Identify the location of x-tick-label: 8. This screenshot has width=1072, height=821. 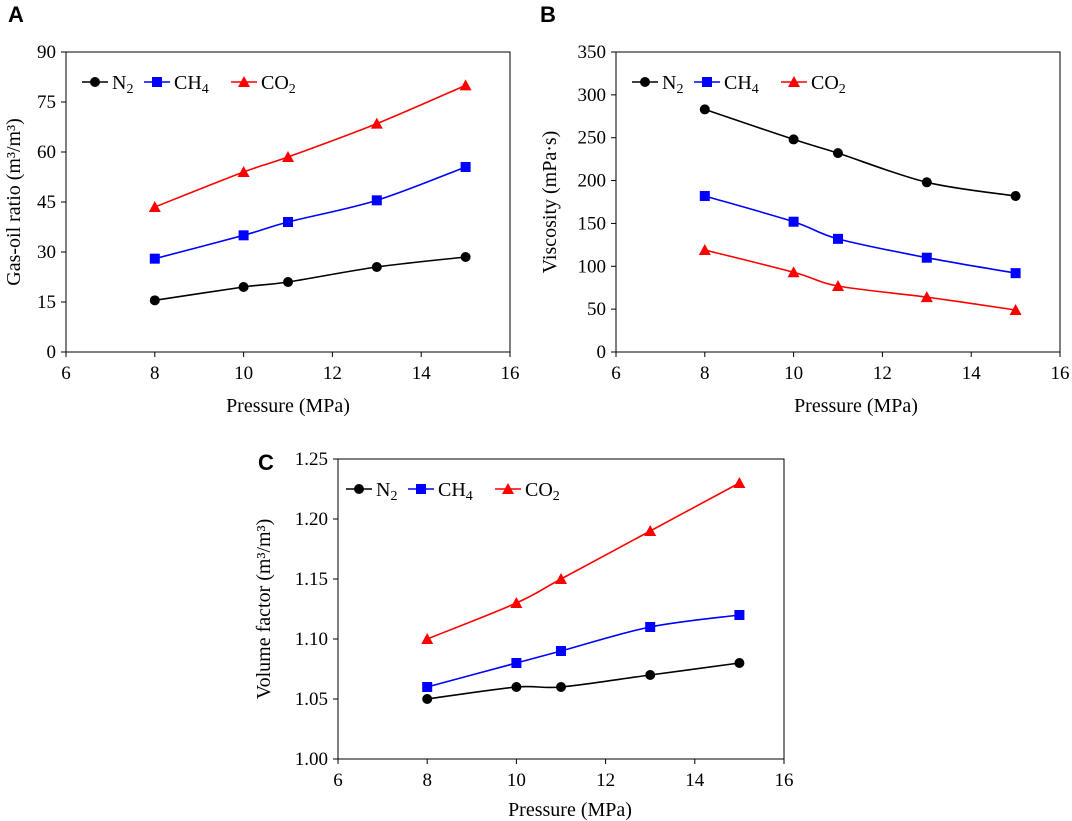
(155, 373).